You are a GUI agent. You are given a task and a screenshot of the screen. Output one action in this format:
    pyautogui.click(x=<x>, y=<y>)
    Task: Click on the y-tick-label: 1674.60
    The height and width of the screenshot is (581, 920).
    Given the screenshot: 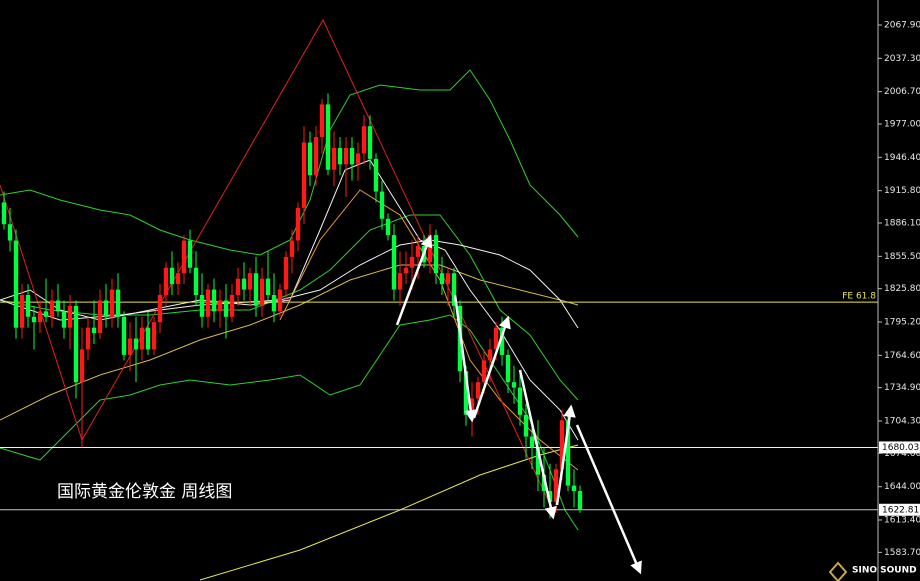 What is the action you would take?
    pyautogui.click(x=902, y=454)
    